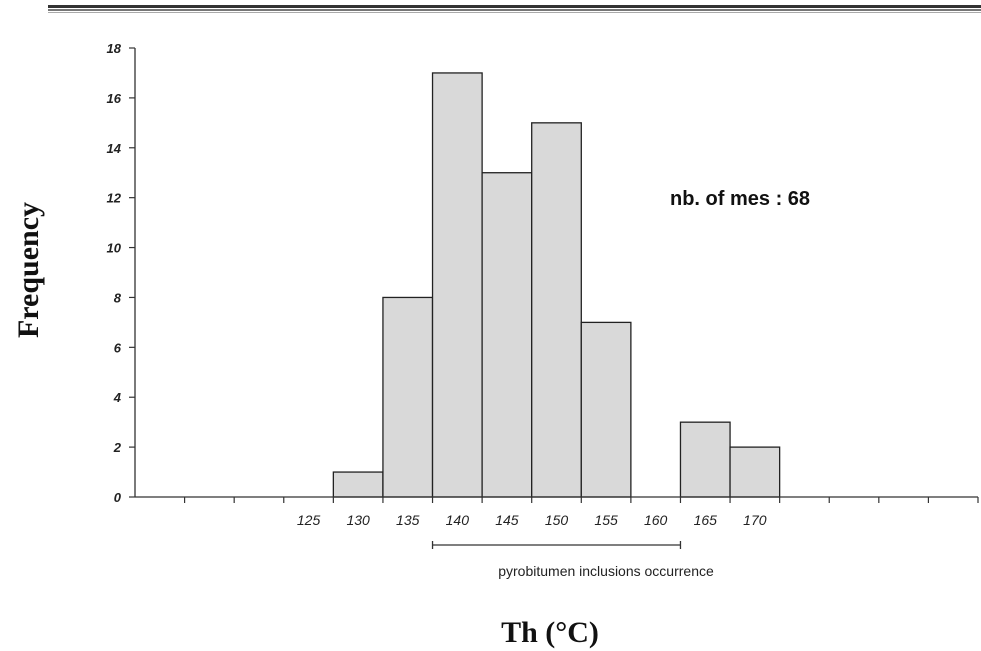 Image resolution: width=981 pixels, height=651 pixels. What do you see at coordinates (458, 520) in the screenshot?
I see `x-bin-label-140: 140` at bounding box center [458, 520].